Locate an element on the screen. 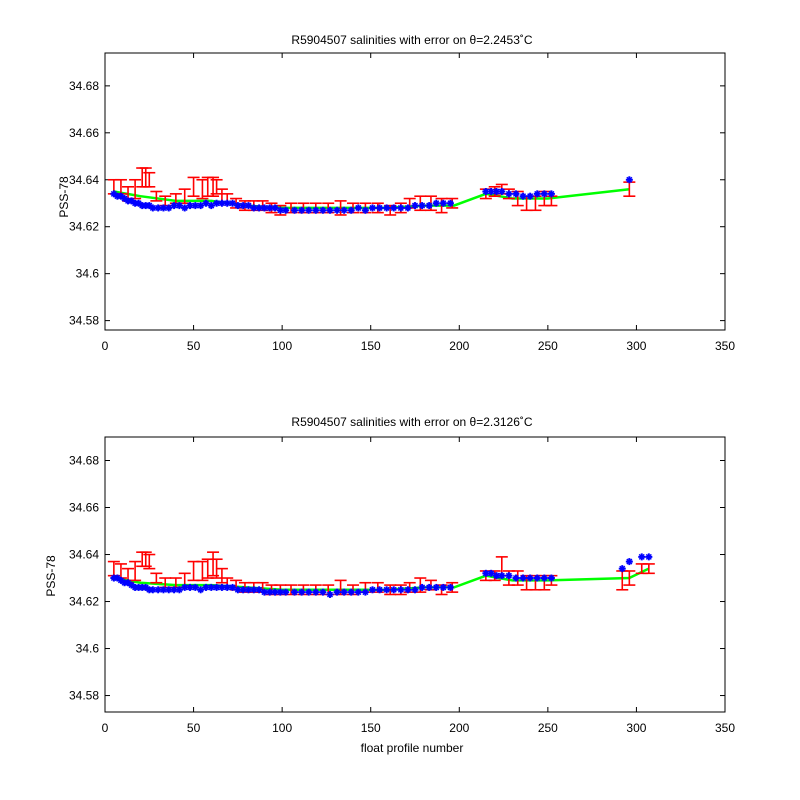  float-salinity-group is located at coordinates (381, 575).